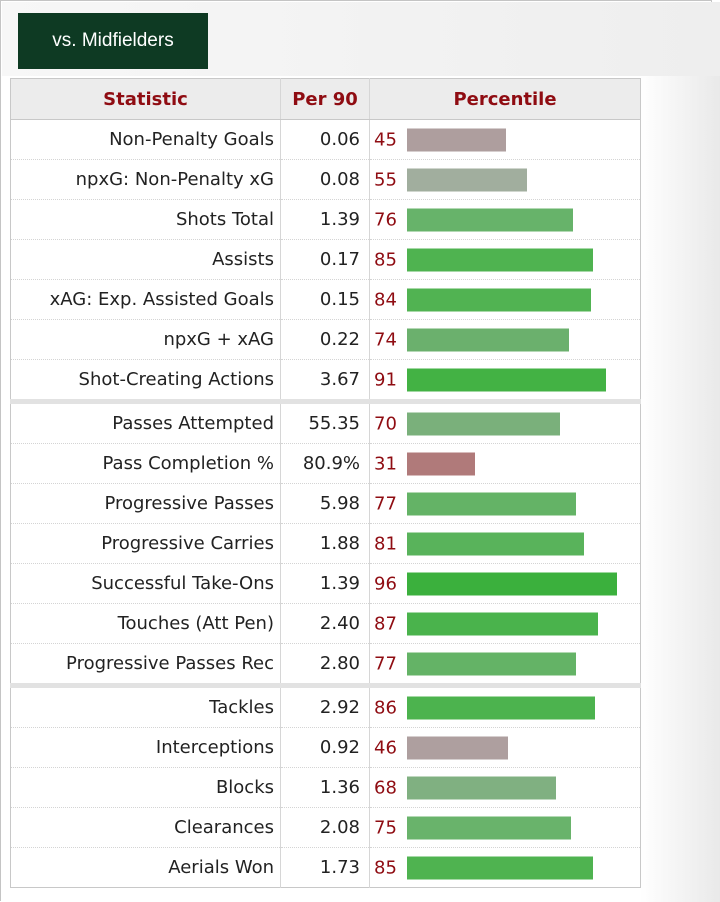 The height and width of the screenshot is (902, 720). I want to click on table-row: Progressive Carries 1.88 81, so click(325, 543).